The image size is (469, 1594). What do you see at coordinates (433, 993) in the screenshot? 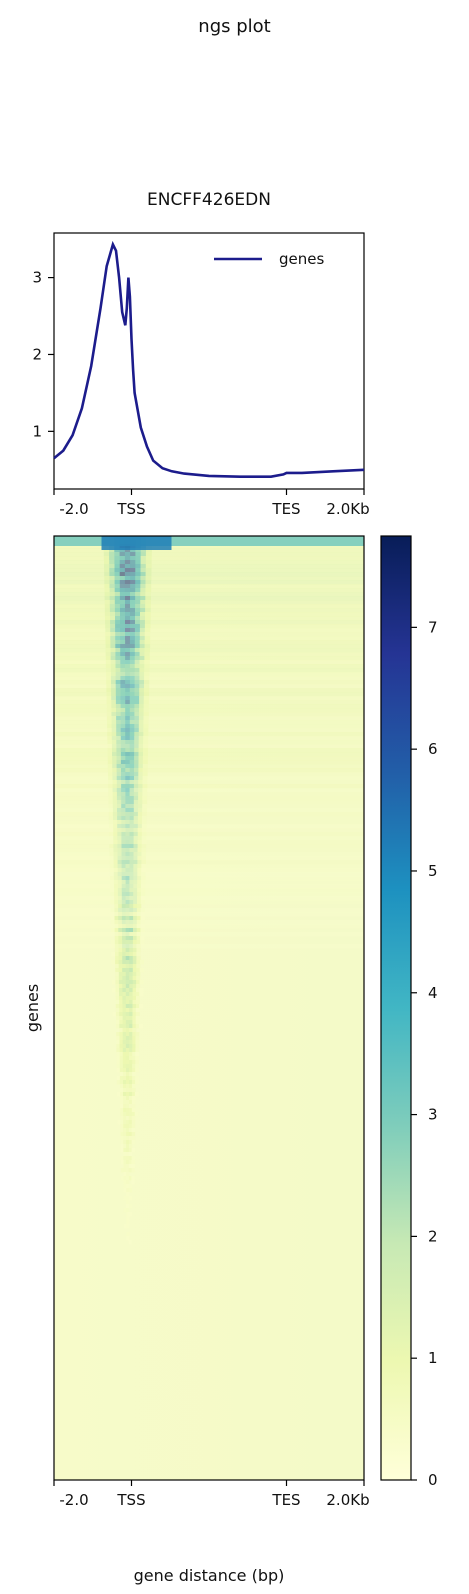
I see `colorbar-tick-label: 4` at bounding box center [433, 993].